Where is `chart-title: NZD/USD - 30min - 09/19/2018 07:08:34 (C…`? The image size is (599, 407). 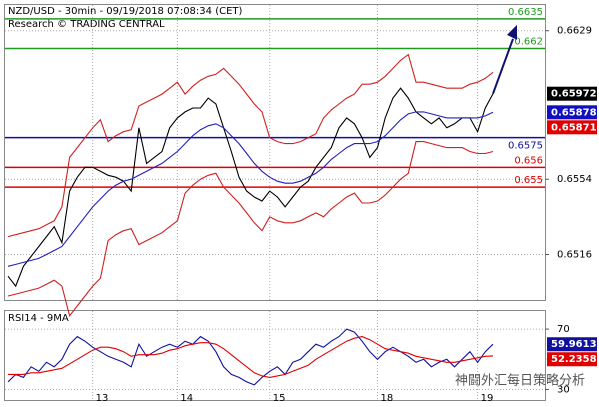 chart-title: NZD/USD - 30min - 09/19/2018 07:08:34 (C… is located at coordinates (125, 11).